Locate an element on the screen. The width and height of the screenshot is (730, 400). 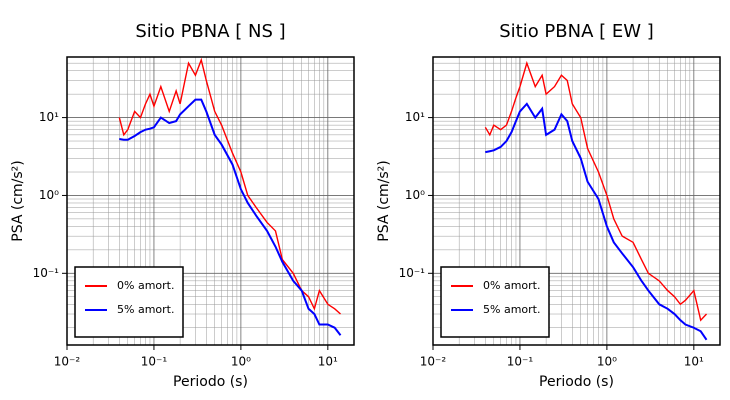
chart-title: Sitio PBNA [ NS ] is located at coordinates (210, 31).